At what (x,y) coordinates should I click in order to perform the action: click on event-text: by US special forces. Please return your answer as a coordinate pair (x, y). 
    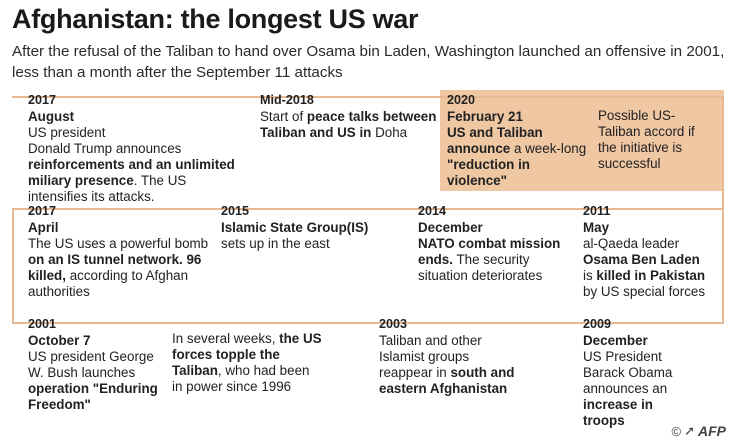
    Looking at the image, I should click on (644, 291).